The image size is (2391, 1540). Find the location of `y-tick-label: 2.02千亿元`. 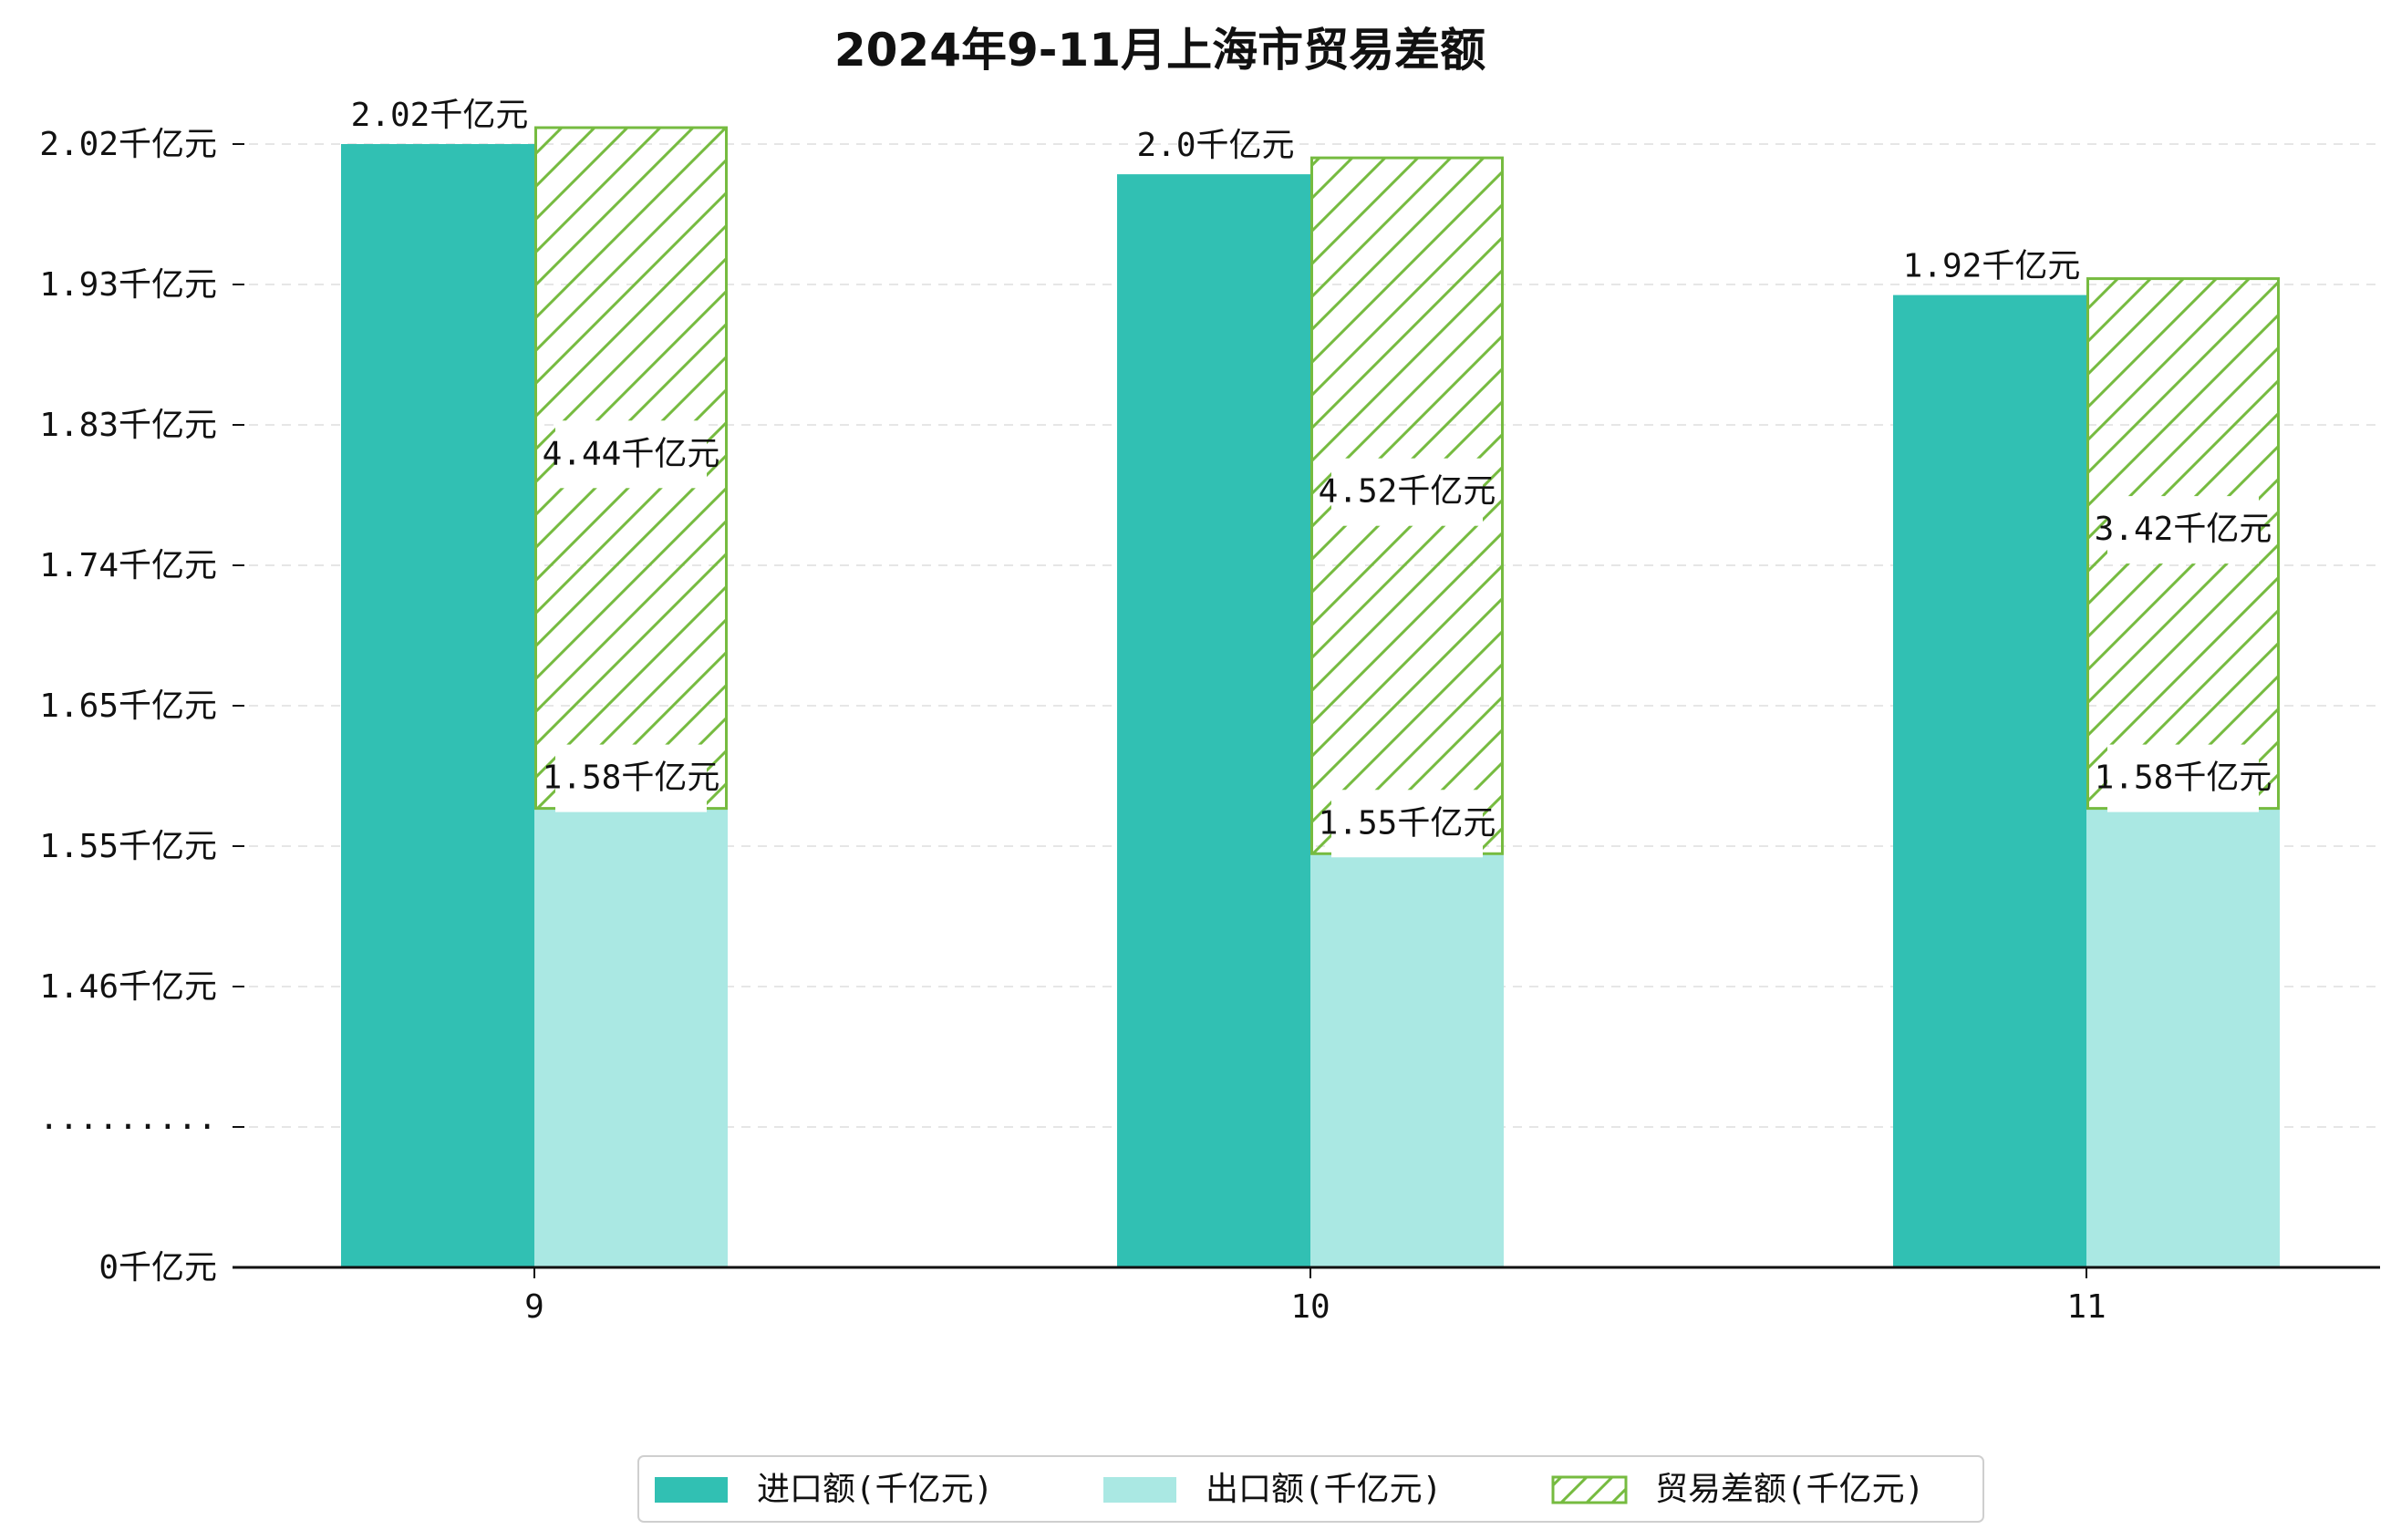

y-tick-label: 2.02千亿元 is located at coordinates (128, 144).